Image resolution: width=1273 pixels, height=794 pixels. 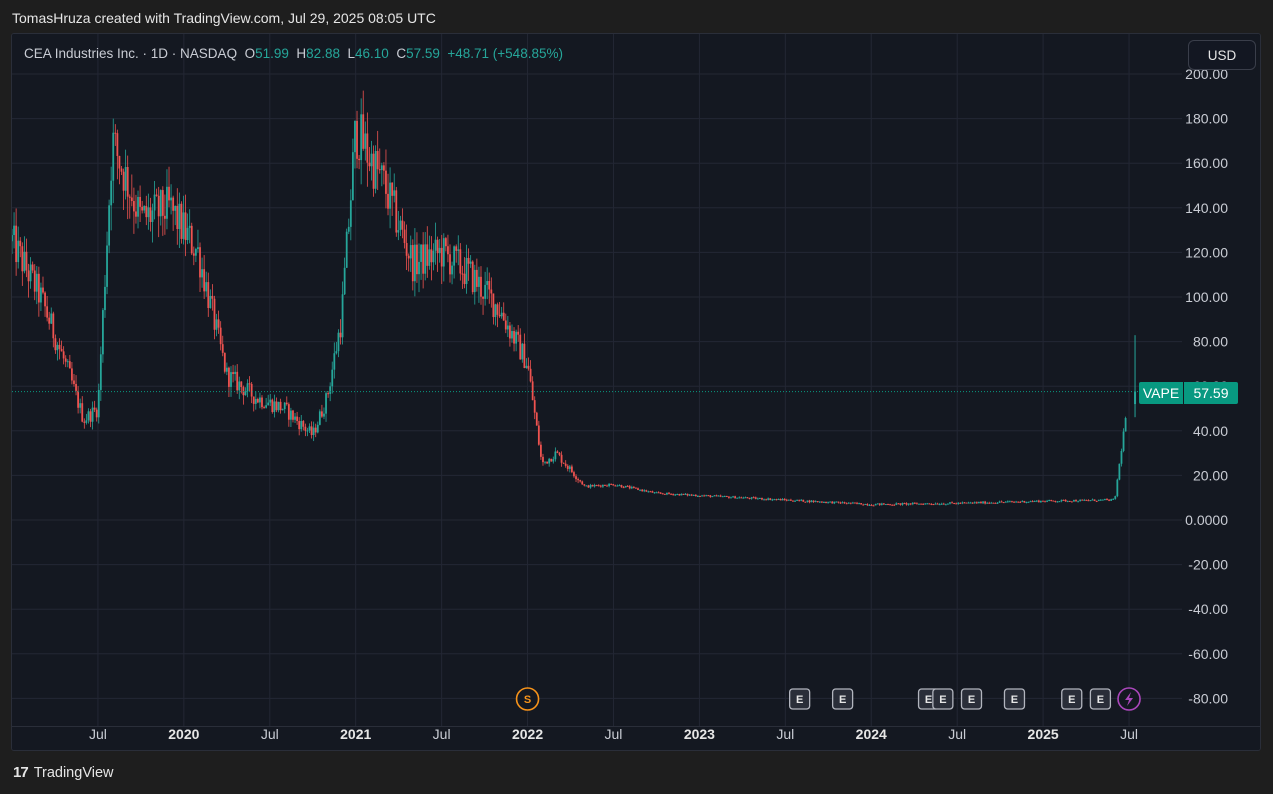 I want to click on currency-button: USD, so click(x=1222, y=55).